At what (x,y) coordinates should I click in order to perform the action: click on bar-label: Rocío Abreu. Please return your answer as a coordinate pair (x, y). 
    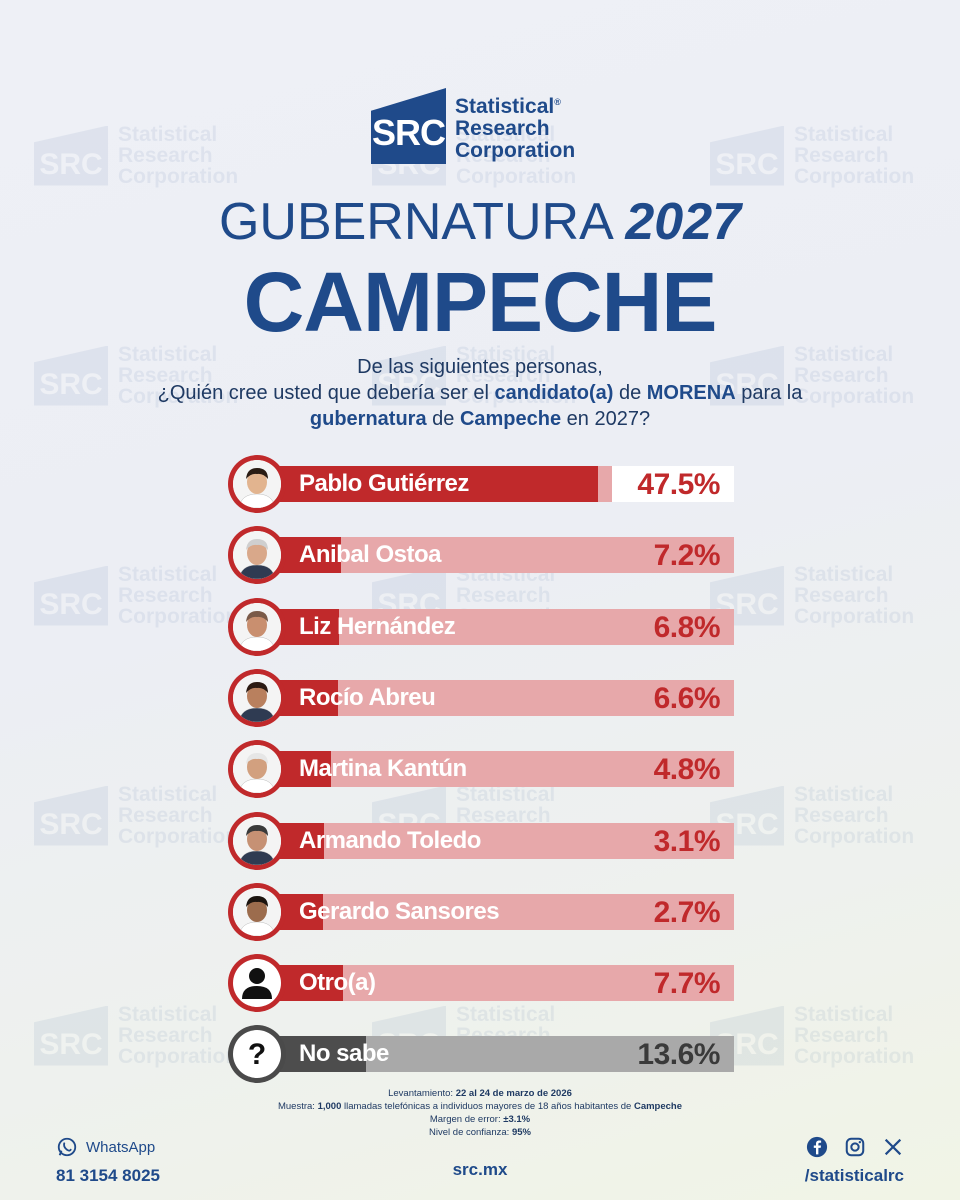
    Looking at the image, I should click on (367, 697).